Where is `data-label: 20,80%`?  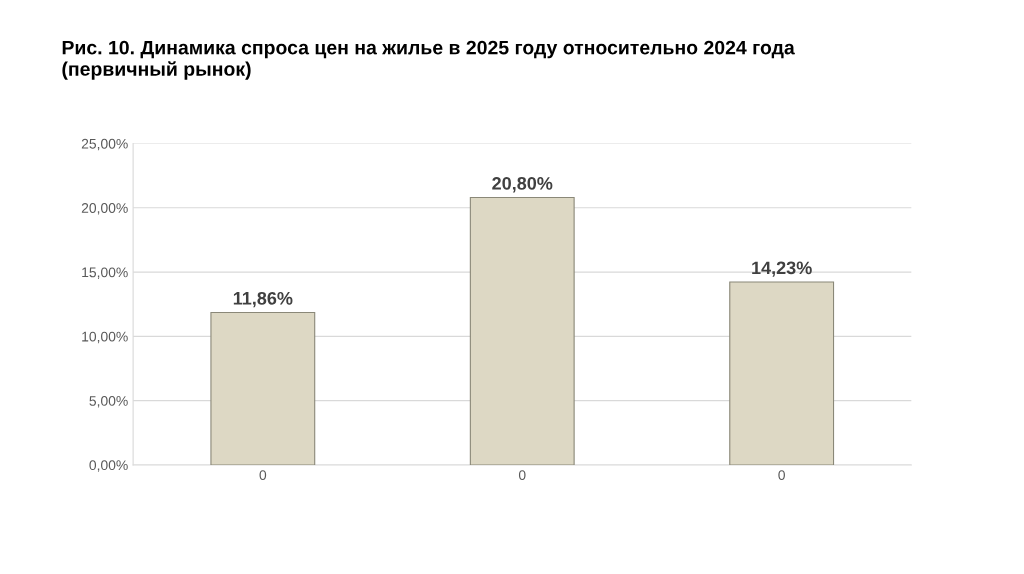 data-label: 20,80% is located at coordinates (522, 184).